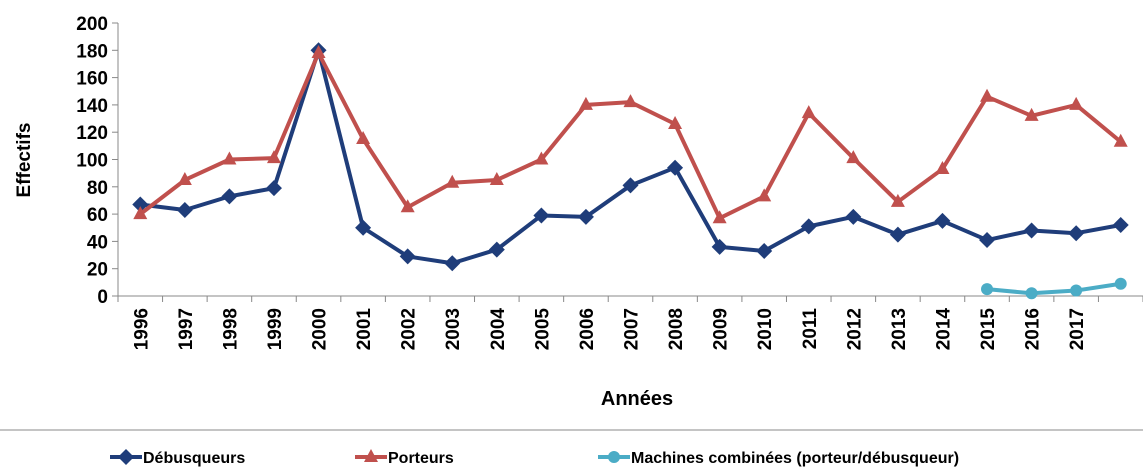  What do you see at coordinates (92, 24) in the screenshot?
I see `y-tick-label: 200` at bounding box center [92, 24].